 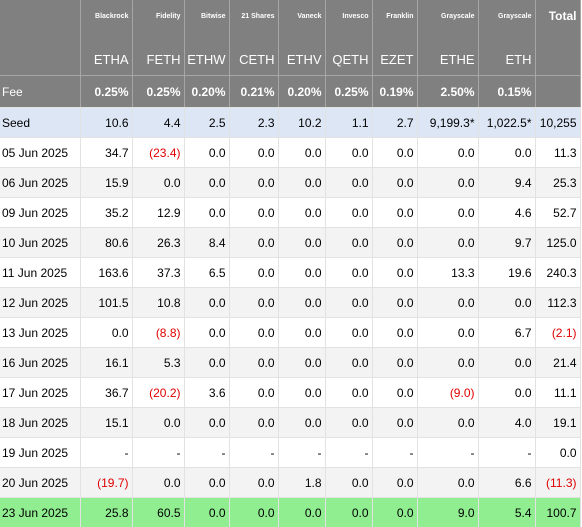 I want to click on ticker-header-eth: ETH, so click(x=506, y=60).